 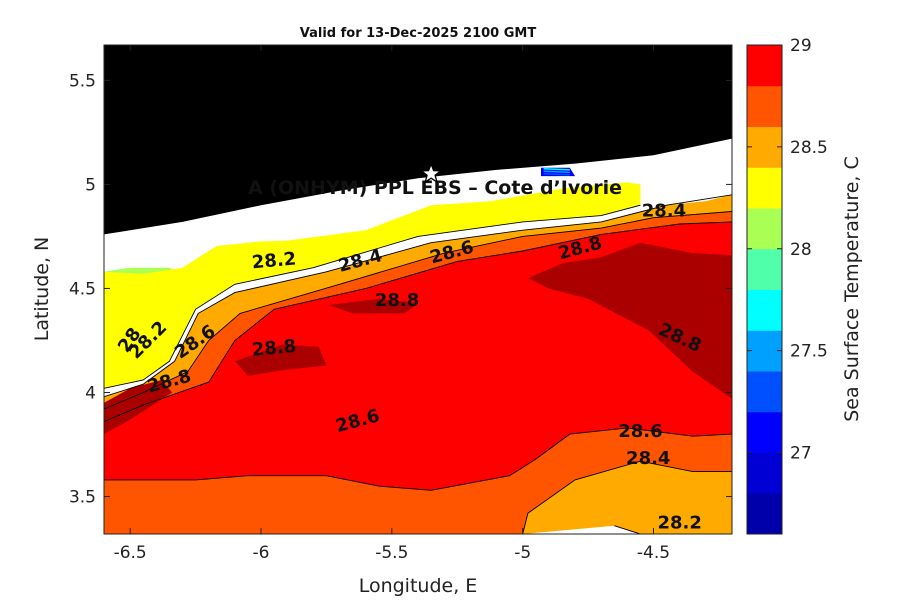 I want to click on y-tick-label: 4.5, so click(x=82, y=289).